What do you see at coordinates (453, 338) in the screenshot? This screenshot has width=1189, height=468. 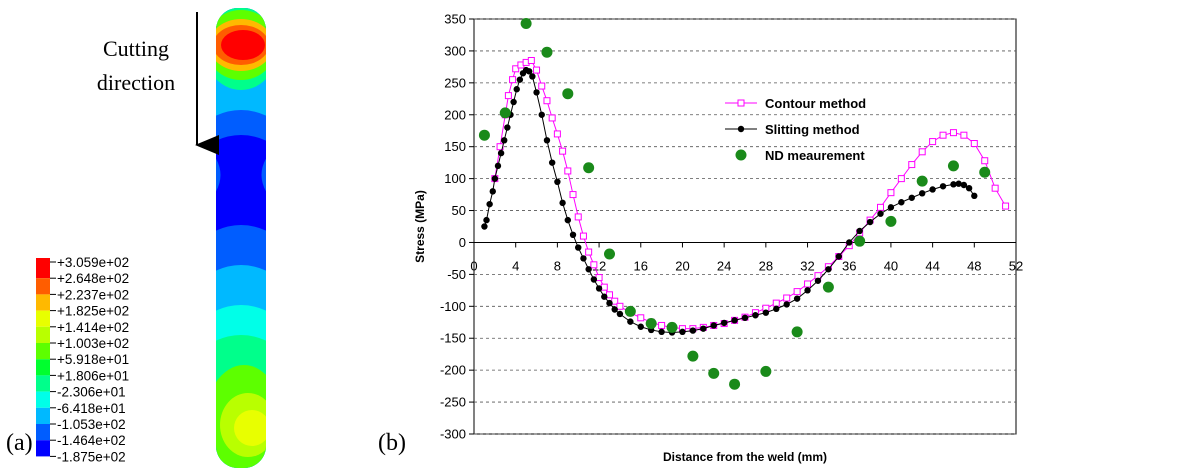 I see `y-tick-label: -150` at bounding box center [453, 338].